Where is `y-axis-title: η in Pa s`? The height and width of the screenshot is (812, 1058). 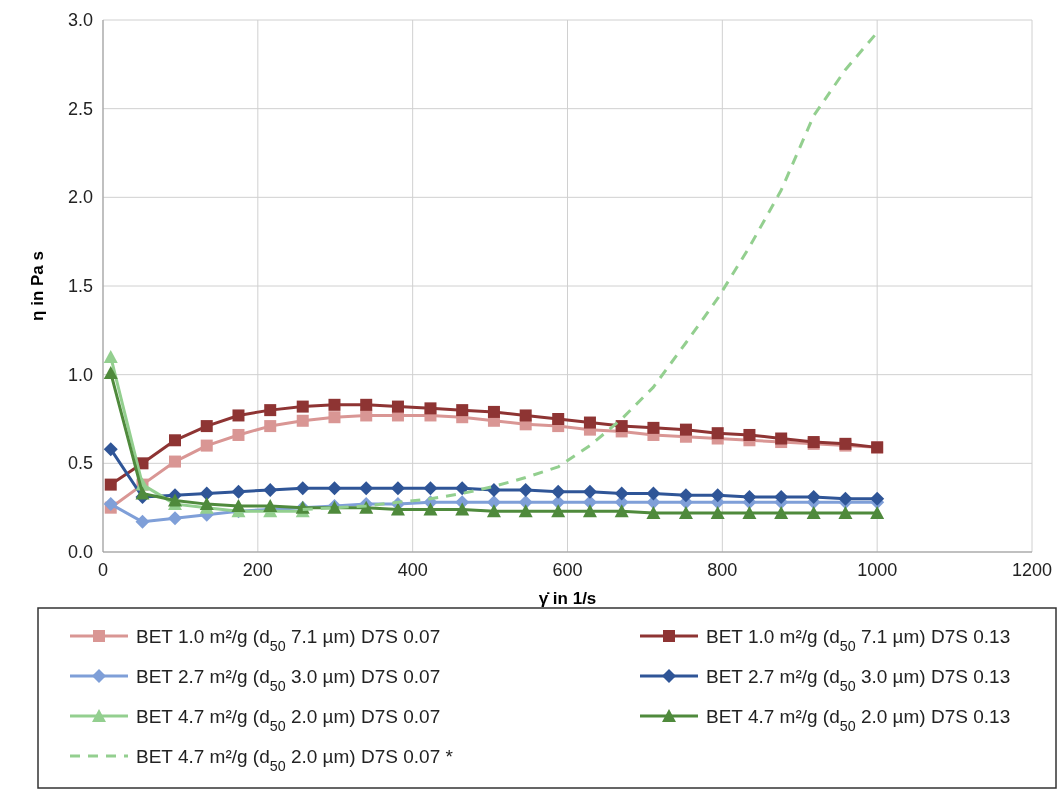
y-axis-title: η in Pa s is located at coordinates (37, 286).